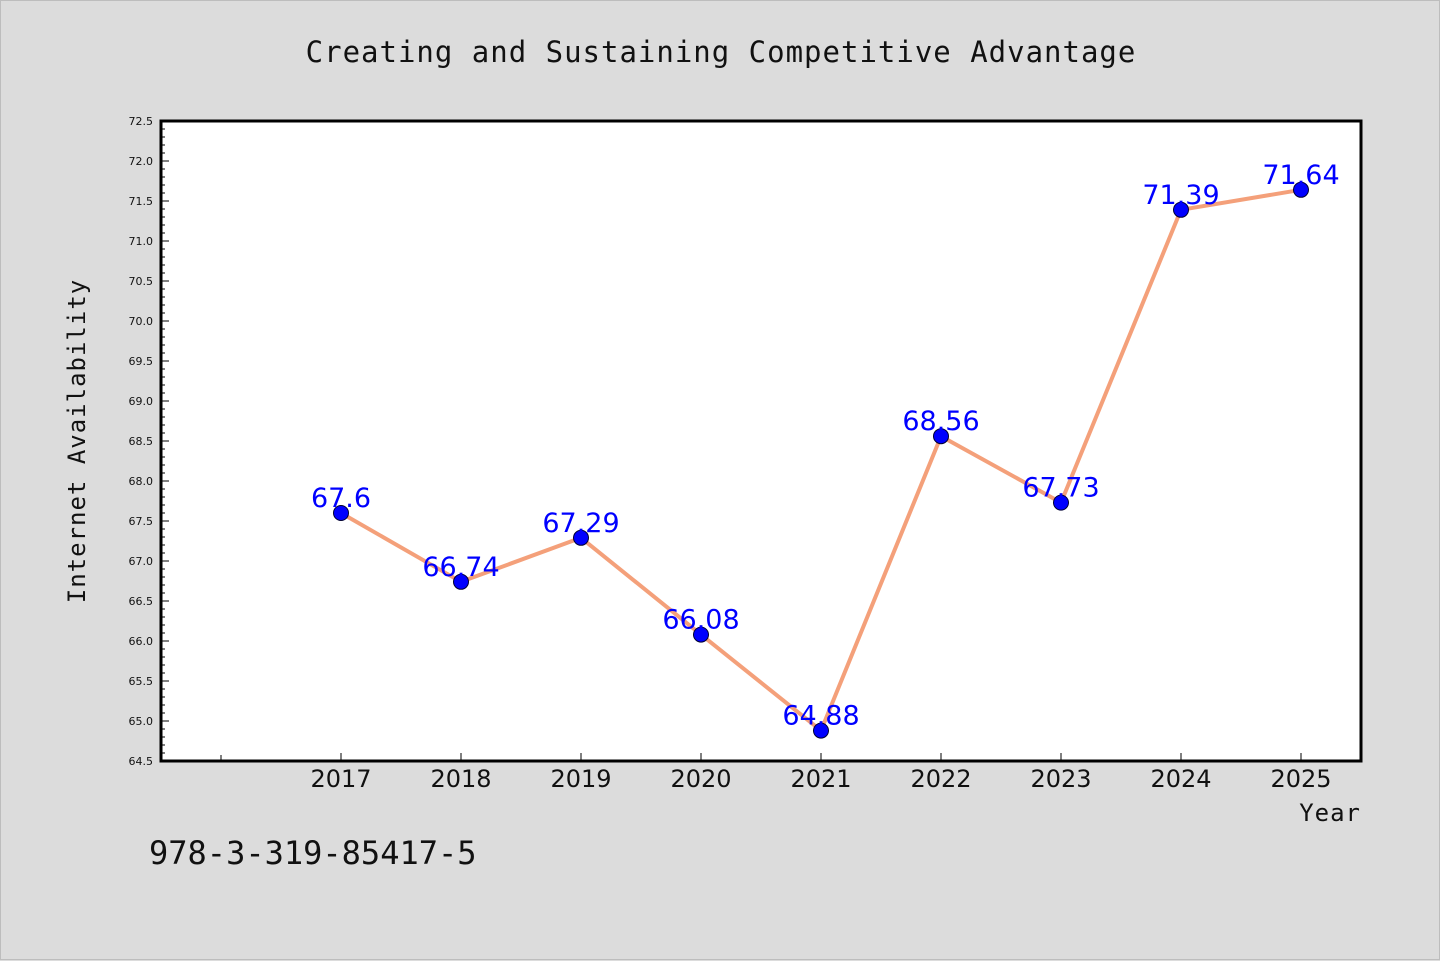 This screenshot has width=1440, height=961. I want to click on data-label: 68.56, so click(940, 421).